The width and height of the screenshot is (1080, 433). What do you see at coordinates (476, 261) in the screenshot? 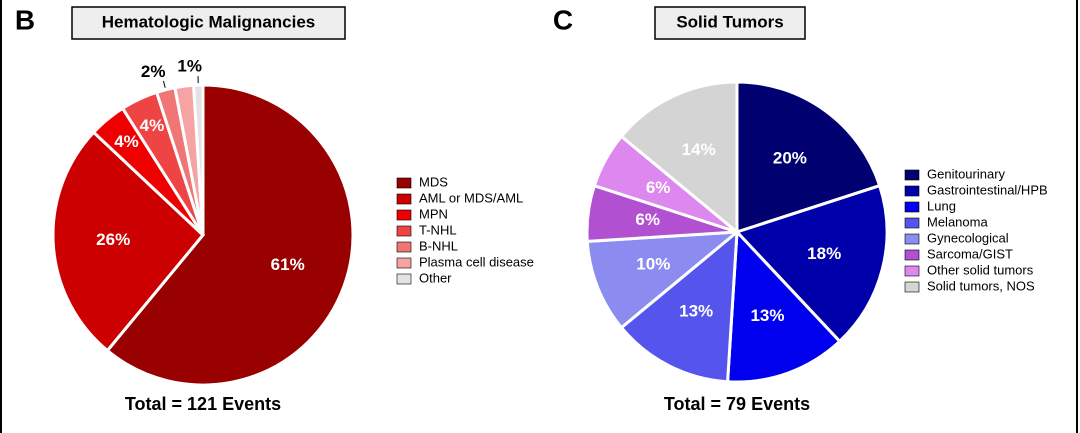
I see `legend-label: Plasma cell disease` at bounding box center [476, 261].